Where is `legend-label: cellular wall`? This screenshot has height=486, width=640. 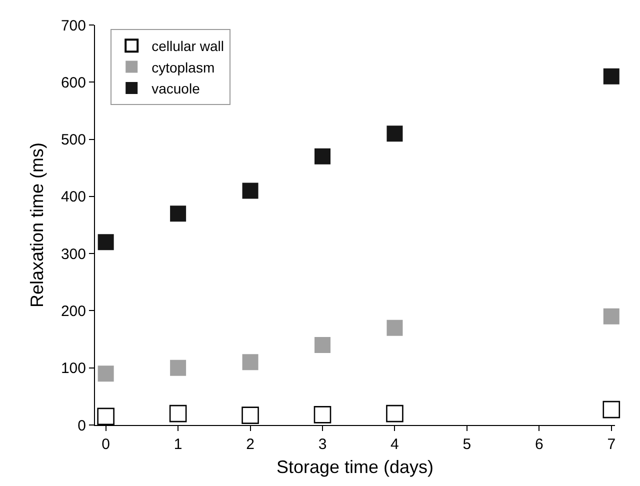
legend-label: cellular wall is located at coordinates (188, 46).